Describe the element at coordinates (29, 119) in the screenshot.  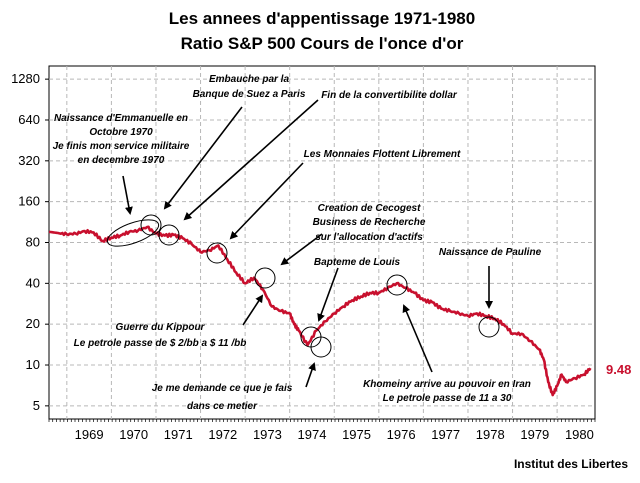
I see `y-tick-label: 640` at that location.